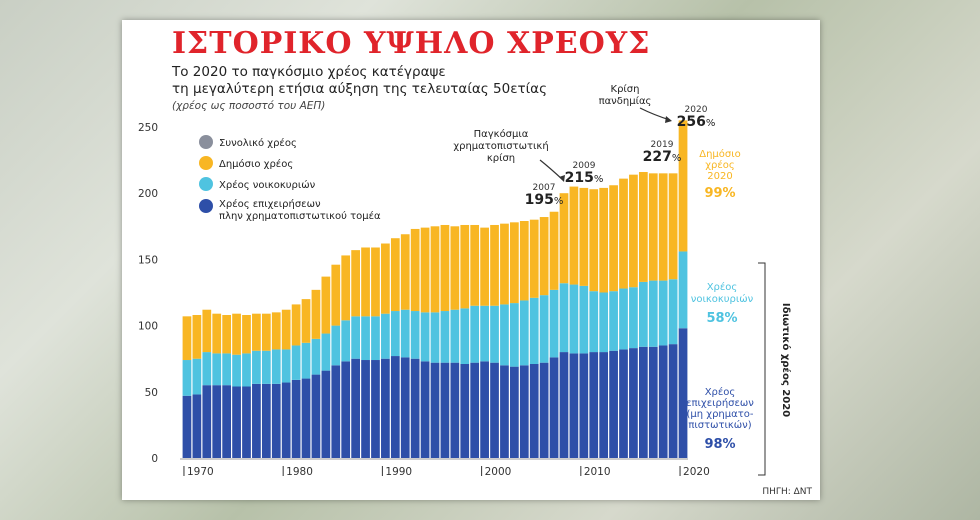 The width and height of the screenshot is (980, 520). What do you see at coordinates (584, 166) in the screenshot?
I see `annotation-year: 2009` at bounding box center [584, 166].